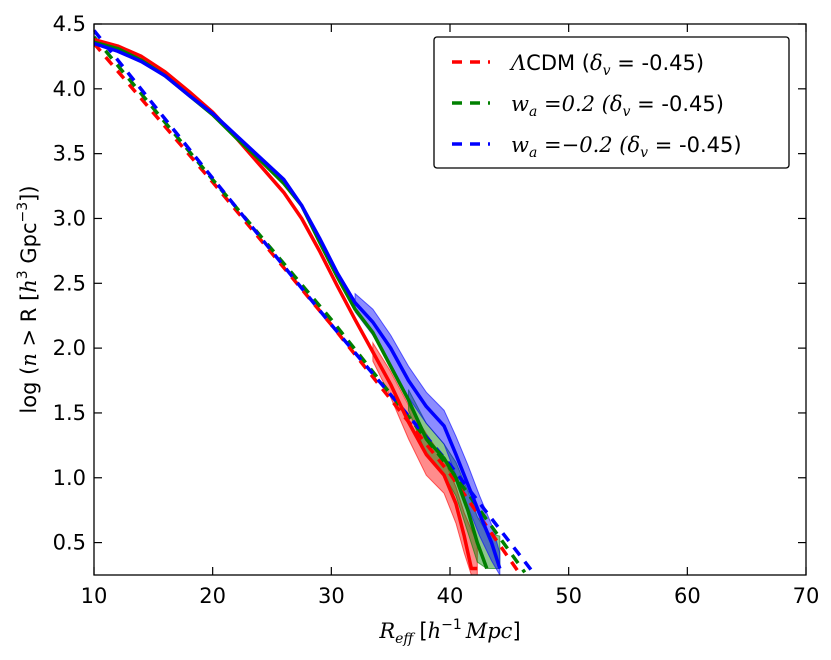 The height and width of the screenshot is (660, 831). What do you see at coordinates (69, 413) in the screenshot?
I see `y-tick-label: 1.5` at bounding box center [69, 413].